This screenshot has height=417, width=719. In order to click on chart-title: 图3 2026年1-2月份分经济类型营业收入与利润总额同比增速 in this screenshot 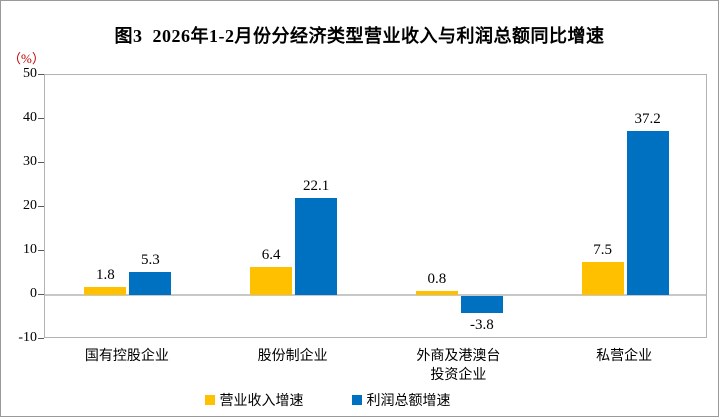, I will do `click(359, 36)`.